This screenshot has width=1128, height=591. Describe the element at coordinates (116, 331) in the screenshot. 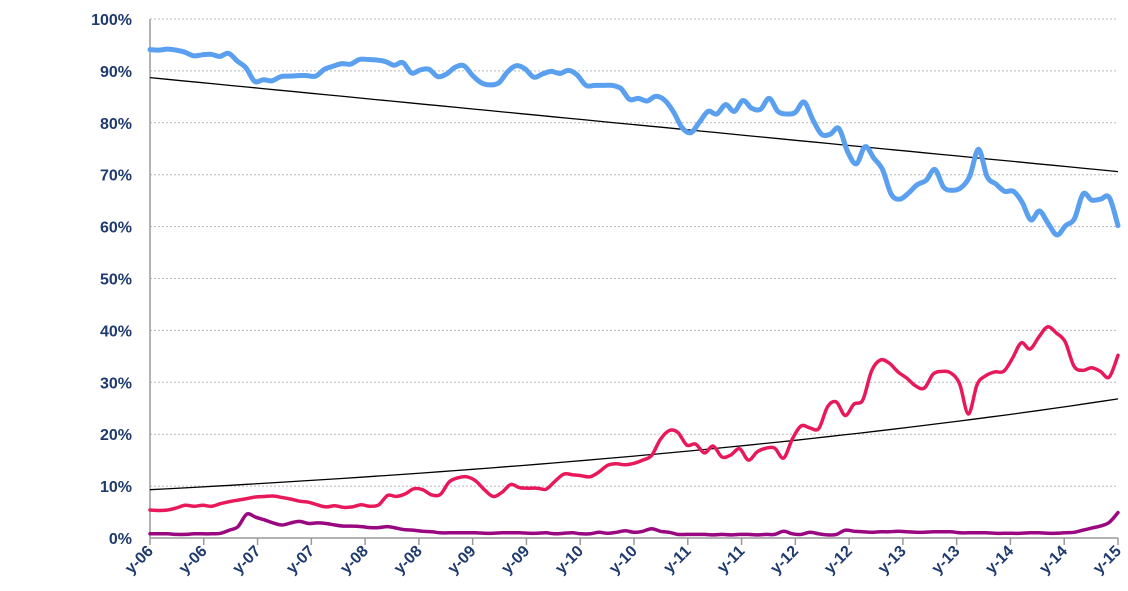

I see `y-tick-label: 40%` at that location.